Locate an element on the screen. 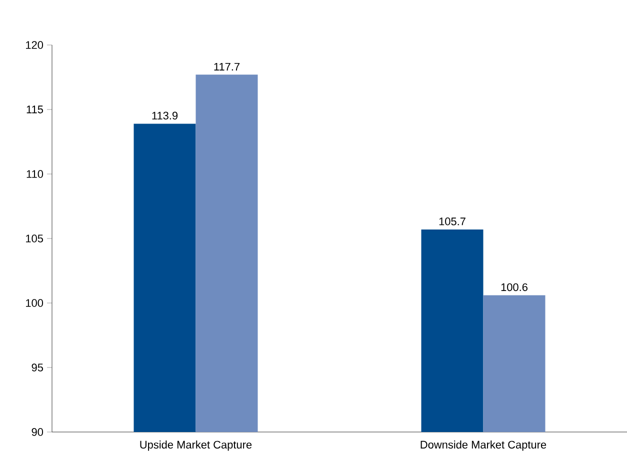 Image resolution: width=627 pixels, height=462 pixels. data-label: 113.9 is located at coordinates (165, 116).